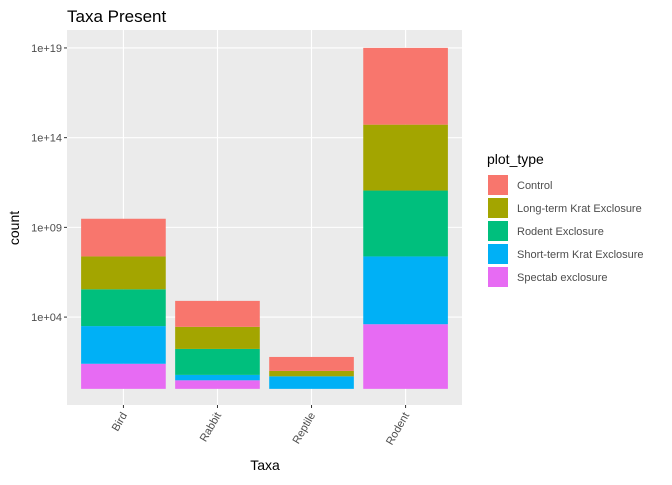  Describe the element at coordinates (116, 16) in the screenshot. I see `chart-title: Taxa Present` at that location.